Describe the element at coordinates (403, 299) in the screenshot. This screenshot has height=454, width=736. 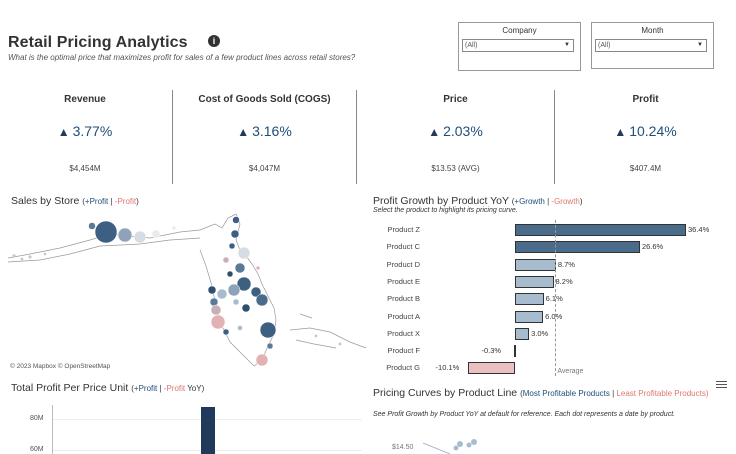
I see `bar-category-label: Product B` at that location.